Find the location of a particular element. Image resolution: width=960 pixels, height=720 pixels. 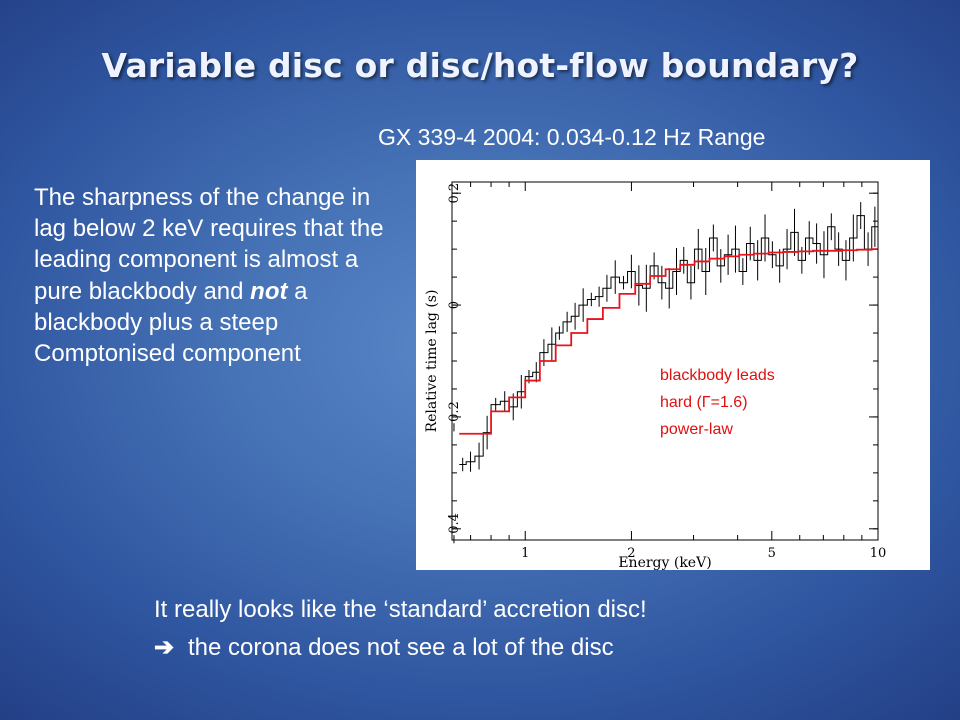

annotation: blackbody leads hard (Γ=1.6) power-law is located at coordinates (717, 402).